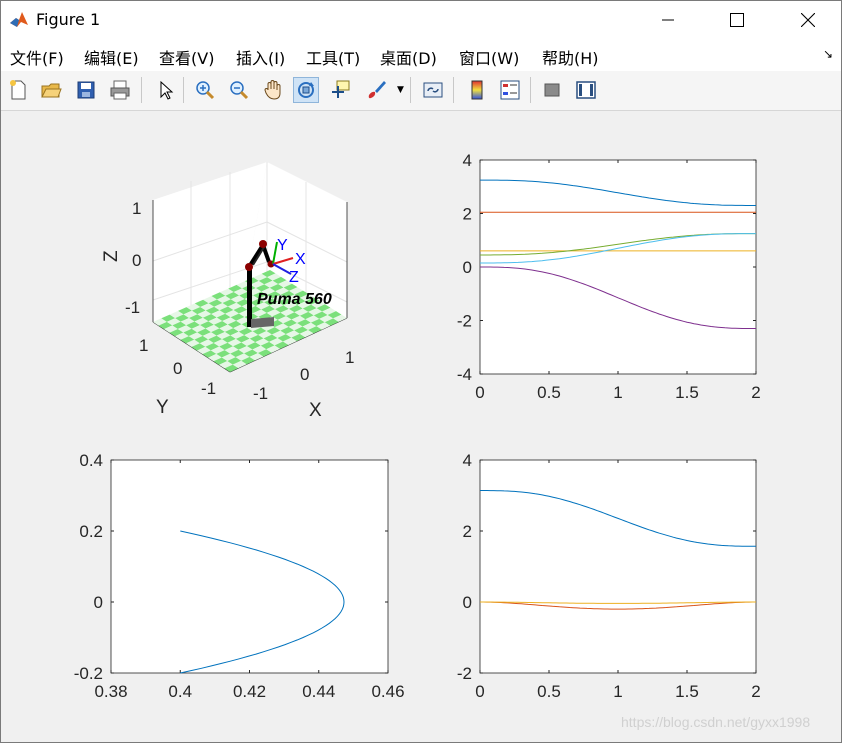  Describe the element at coordinates (552, 90) in the screenshot. I see `hide-plot-tools-icon` at that location.